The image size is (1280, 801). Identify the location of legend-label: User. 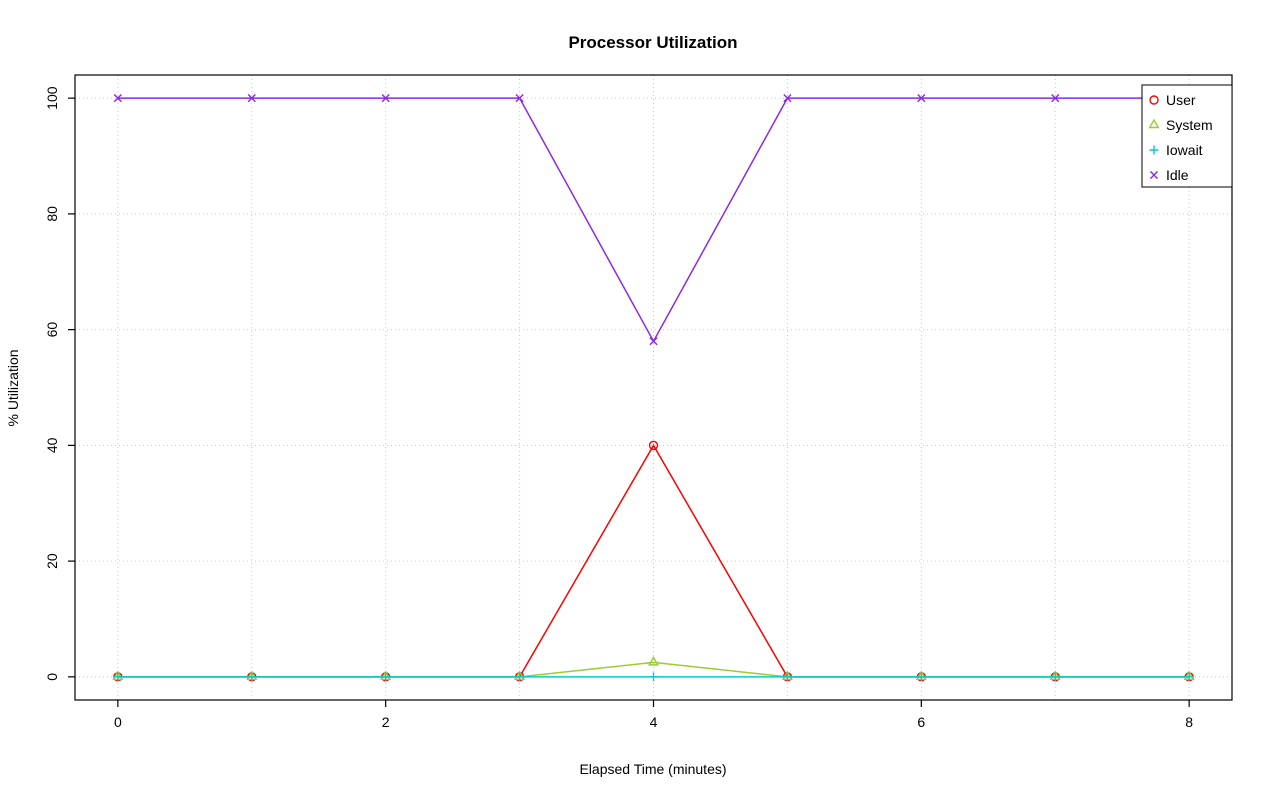
(1181, 100).